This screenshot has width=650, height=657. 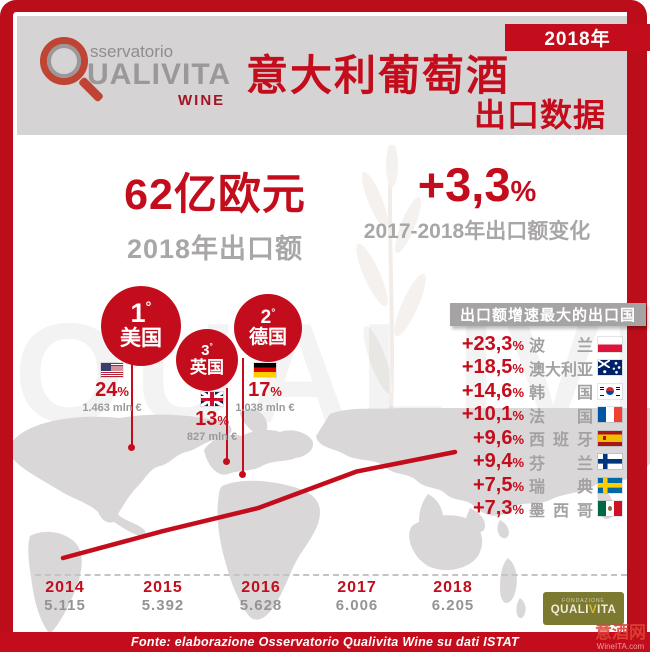 What do you see at coordinates (610, 344) in the screenshot?
I see `poland-flag-icon` at bounding box center [610, 344].